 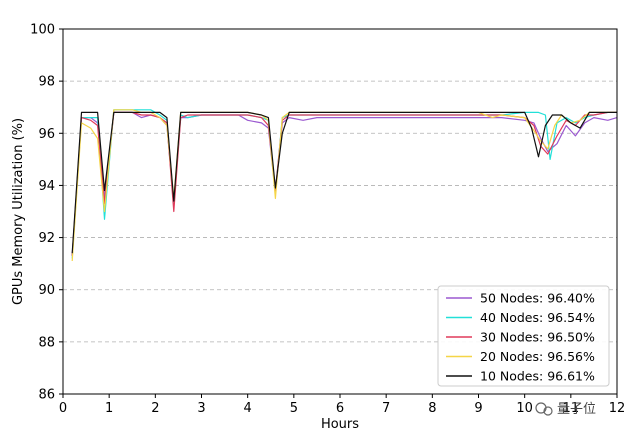 I want to click on watermark: 量子位, so click(x=565, y=409).